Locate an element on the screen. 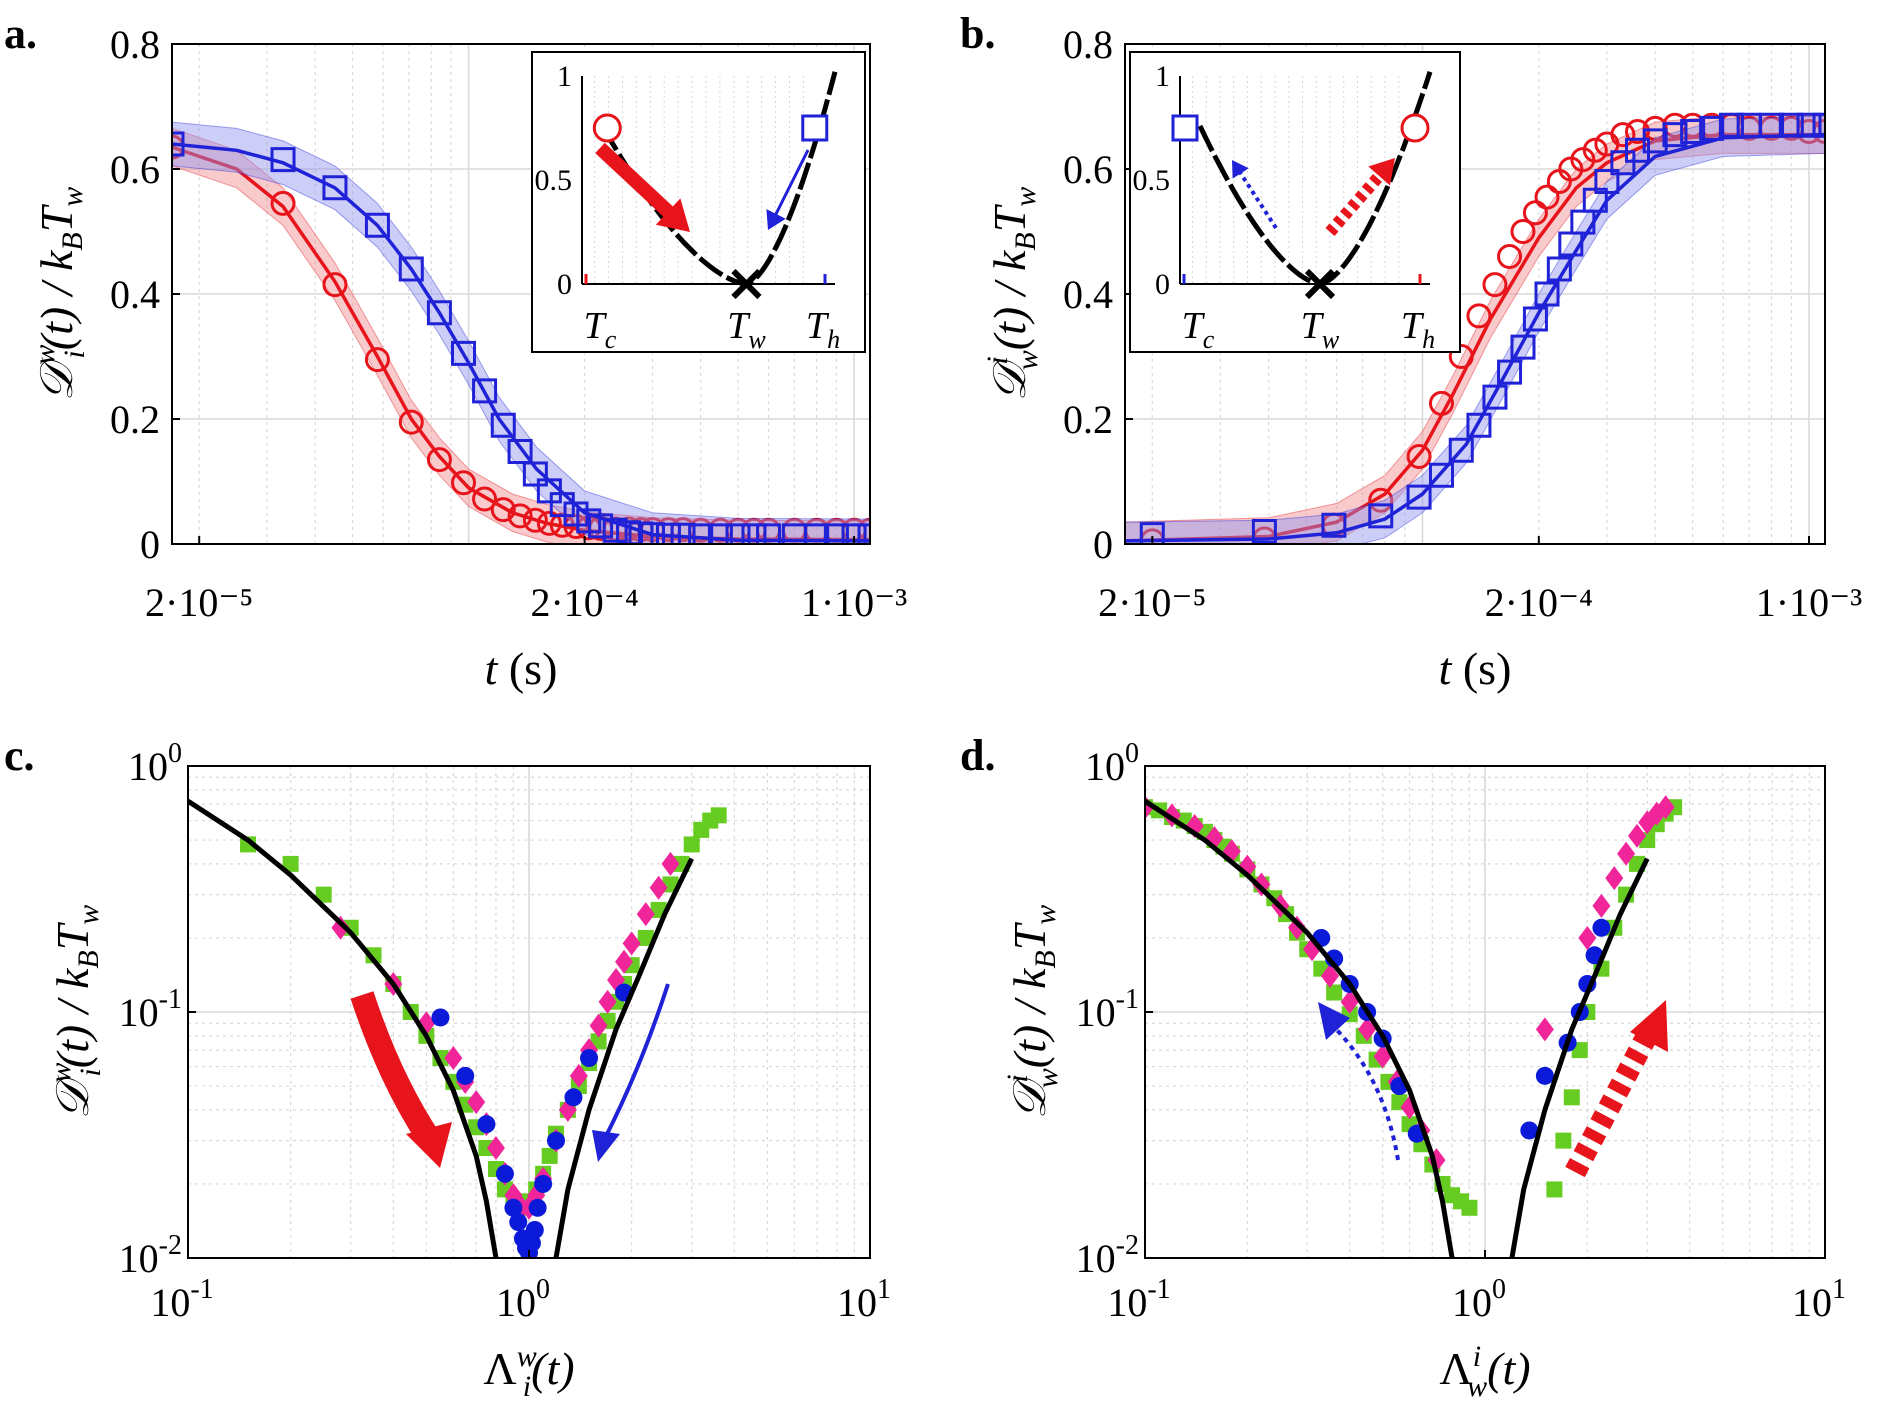 This screenshot has height=1417, width=1890. y-tick-label: 0.8 is located at coordinates (1088, 44).